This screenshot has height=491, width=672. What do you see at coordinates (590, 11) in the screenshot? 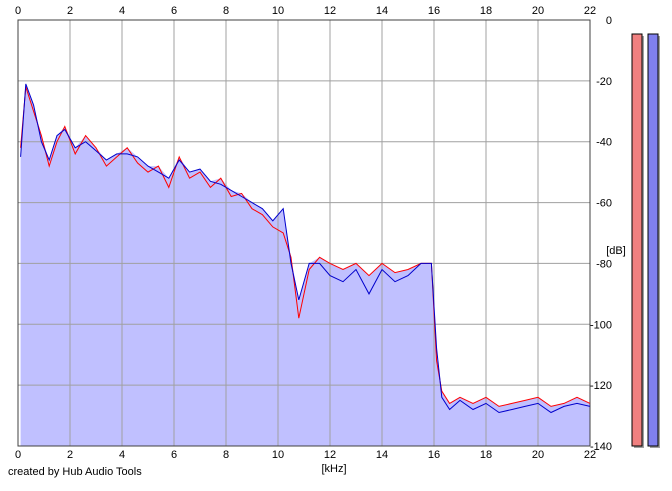
I see `x-tick-label-top: 22` at bounding box center [590, 11].